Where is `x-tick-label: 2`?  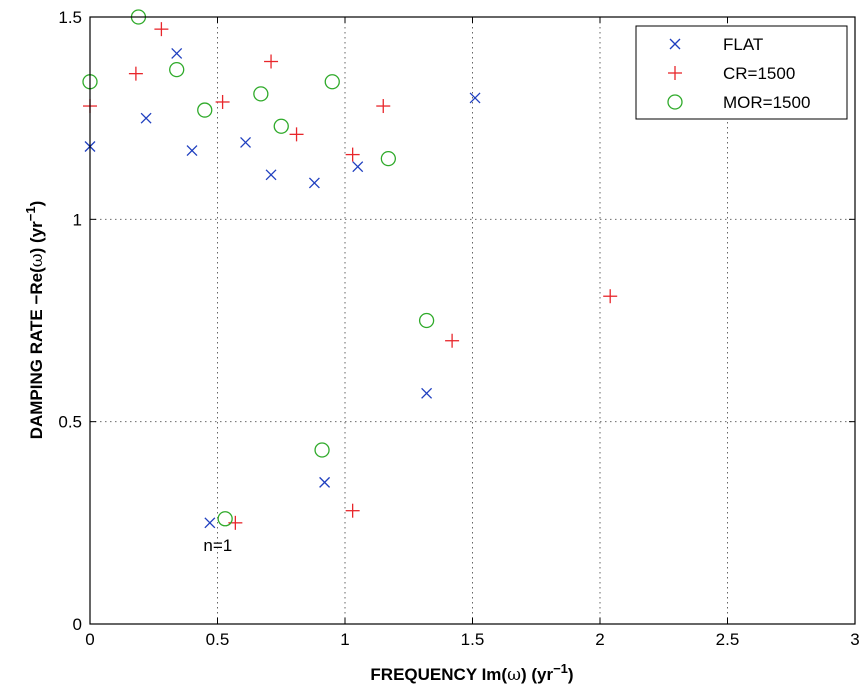
x-tick-label: 2 is located at coordinates (599, 639).